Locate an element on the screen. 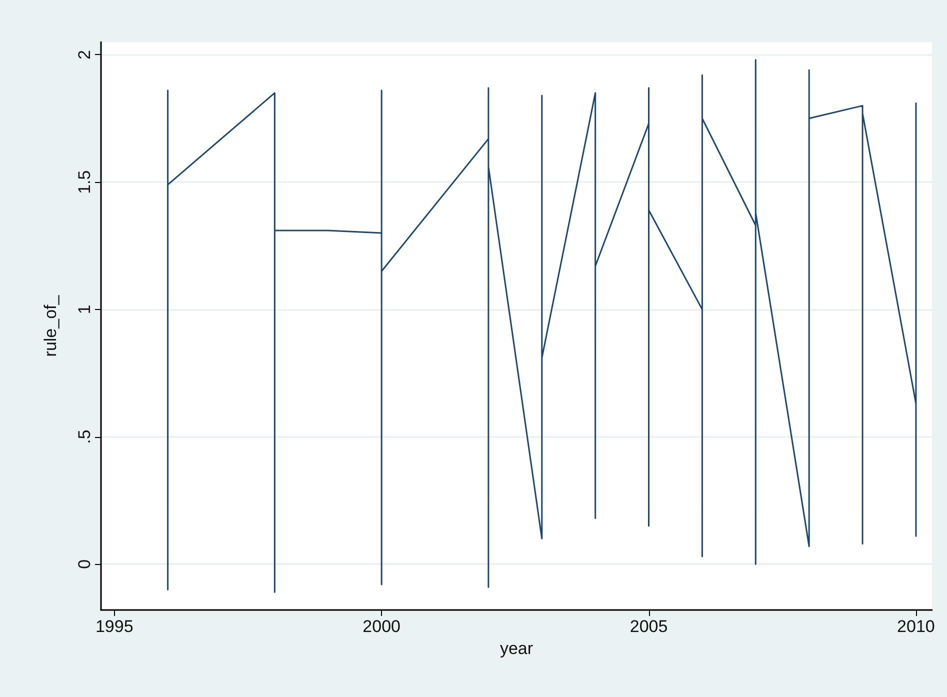 The width and height of the screenshot is (947, 697). x-tick-label: 2010 is located at coordinates (916, 626).